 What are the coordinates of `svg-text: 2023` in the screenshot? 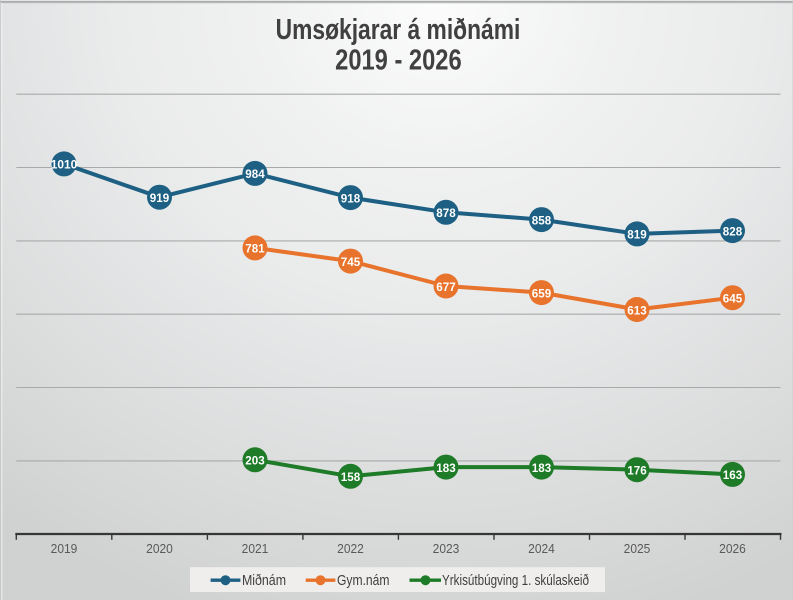 It's located at (446, 549).